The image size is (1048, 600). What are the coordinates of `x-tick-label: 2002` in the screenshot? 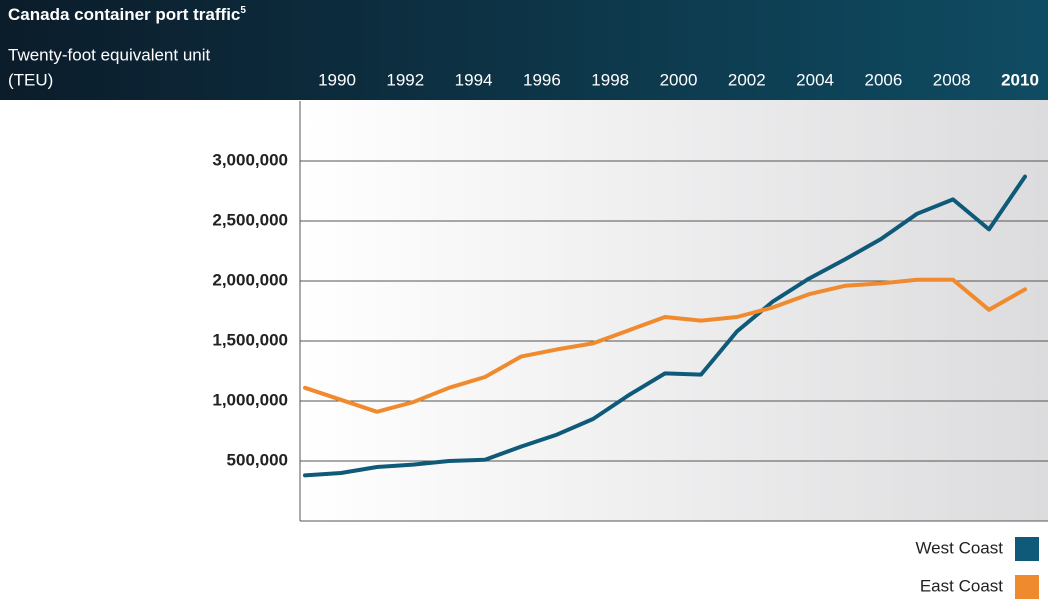 It's located at (747, 79).